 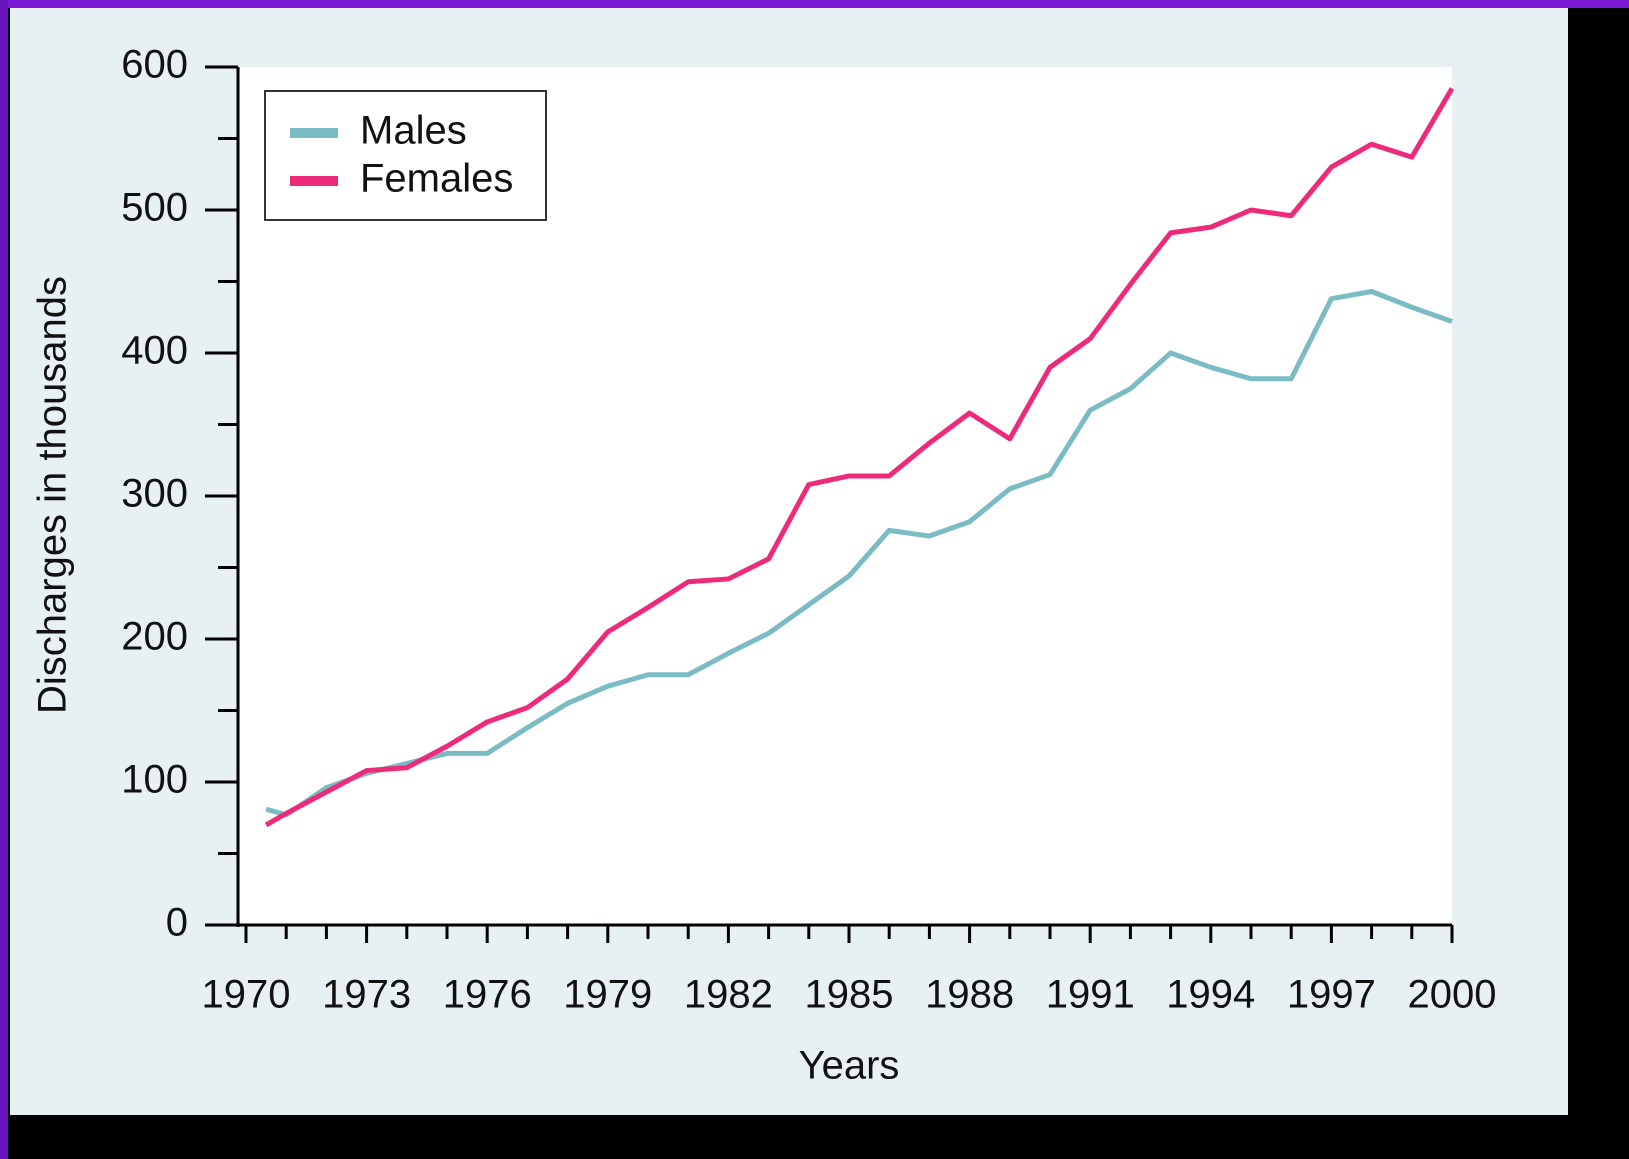 What do you see at coordinates (1331, 995) in the screenshot?
I see `x-tick-label: 1997` at bounding box center [1331, 995].